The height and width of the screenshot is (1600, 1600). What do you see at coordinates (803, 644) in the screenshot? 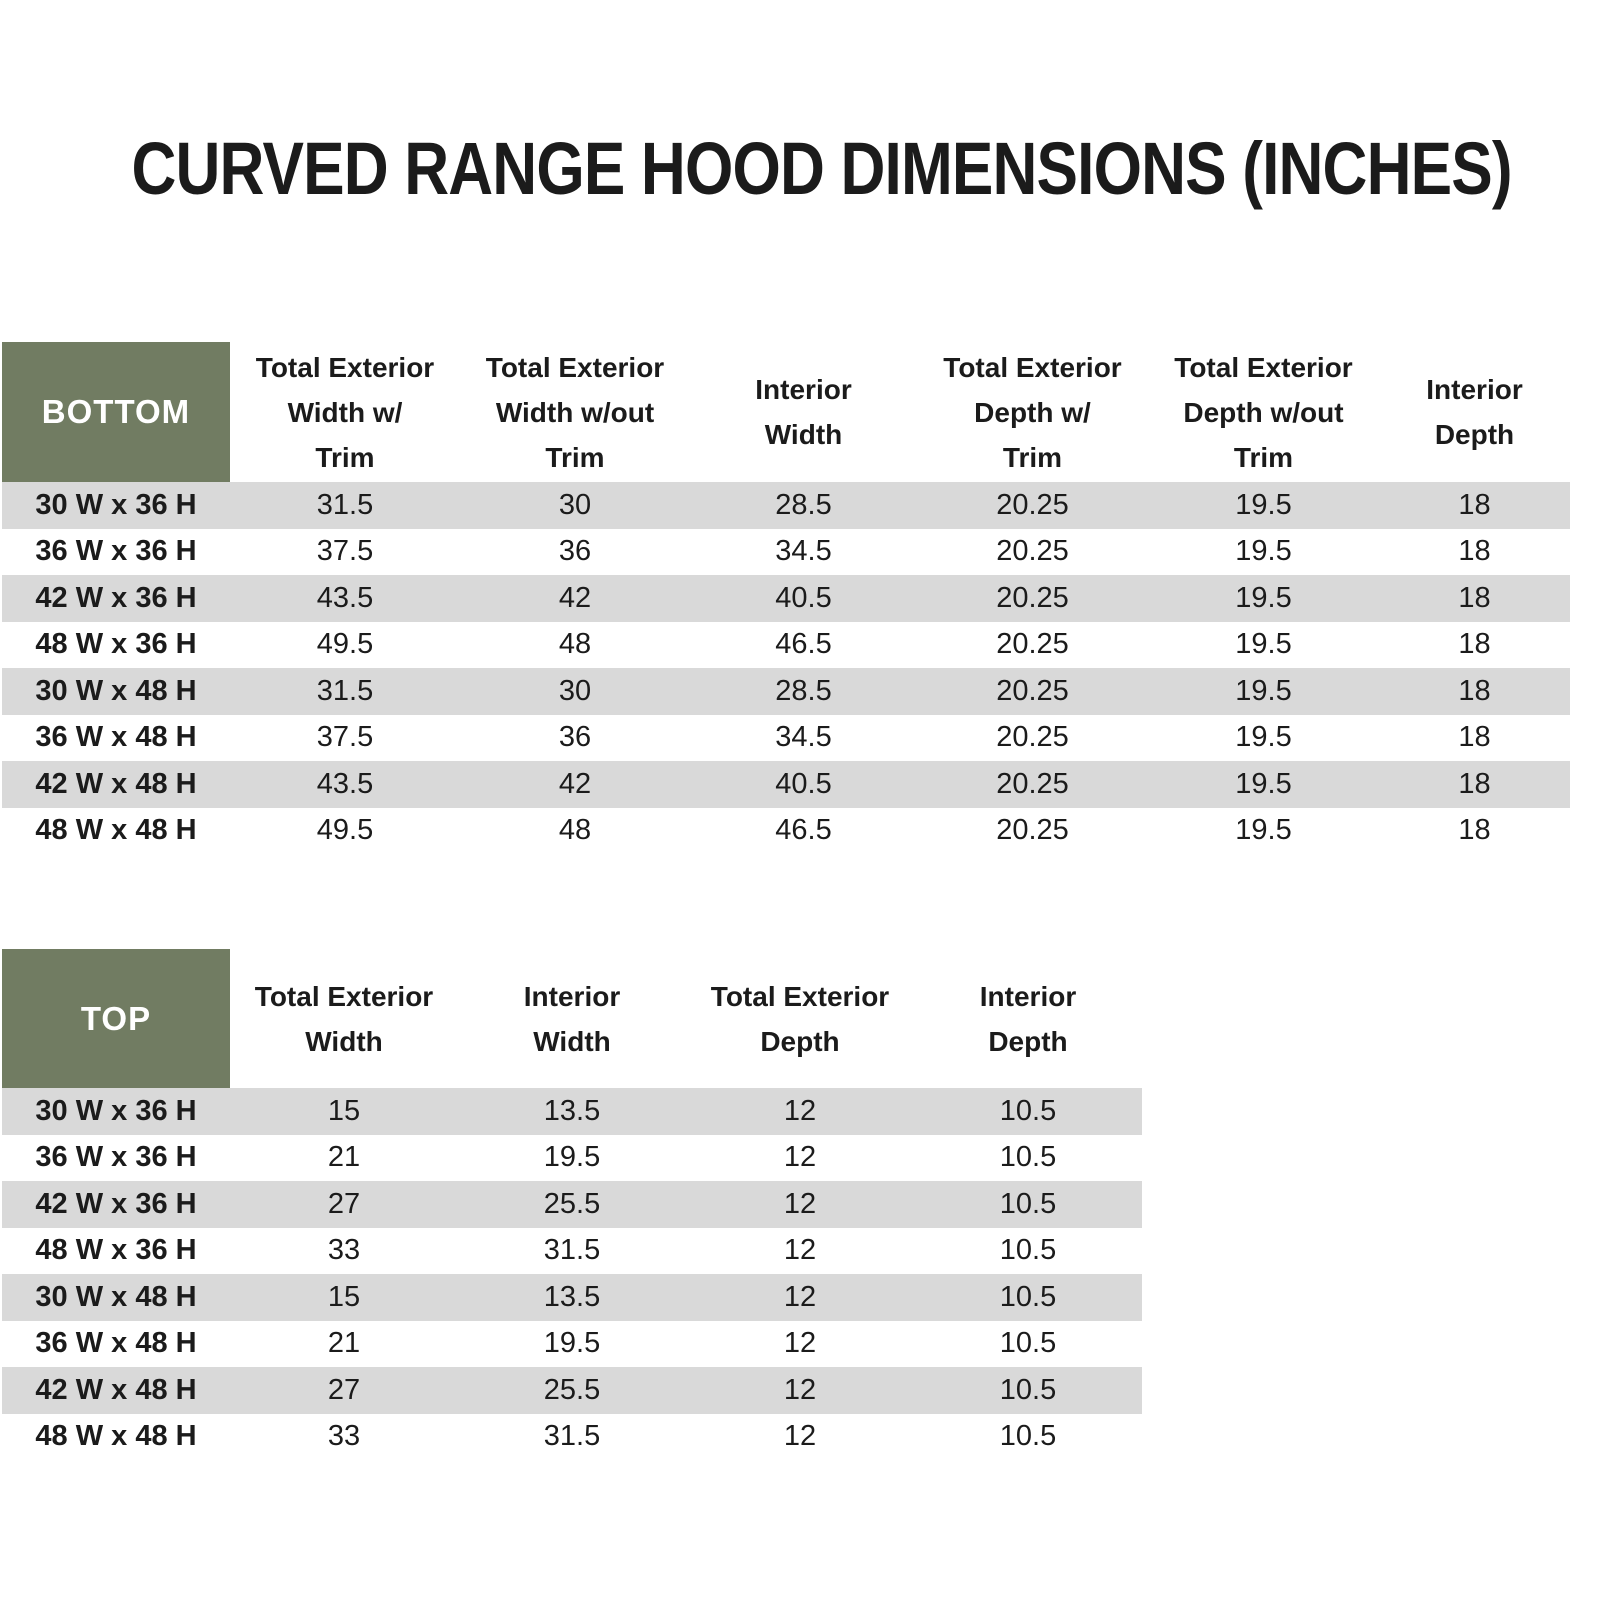
I see `value-cell: 46.5` at bounding box center [803, 644].